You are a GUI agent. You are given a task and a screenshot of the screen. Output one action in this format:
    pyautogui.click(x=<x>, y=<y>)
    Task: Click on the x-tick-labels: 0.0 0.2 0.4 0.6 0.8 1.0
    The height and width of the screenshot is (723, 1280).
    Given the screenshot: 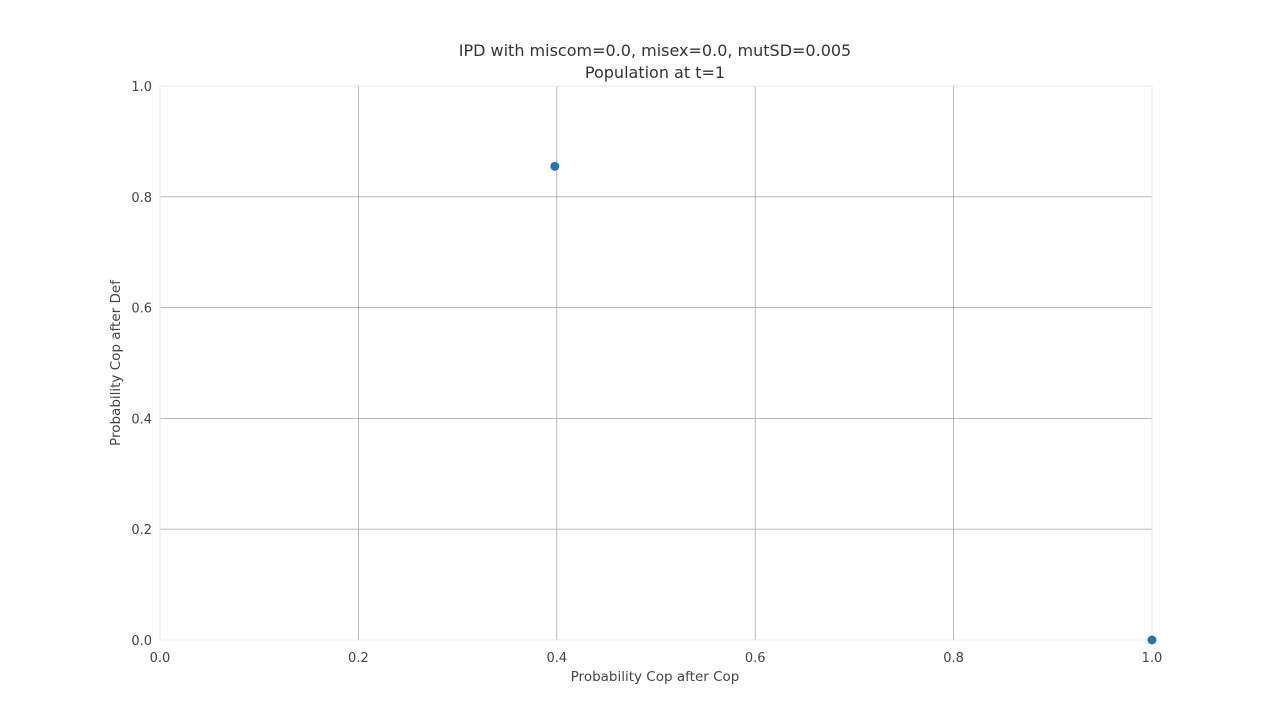 What is the action you would take?
    pyautogui.click(x=656, y=658)
    